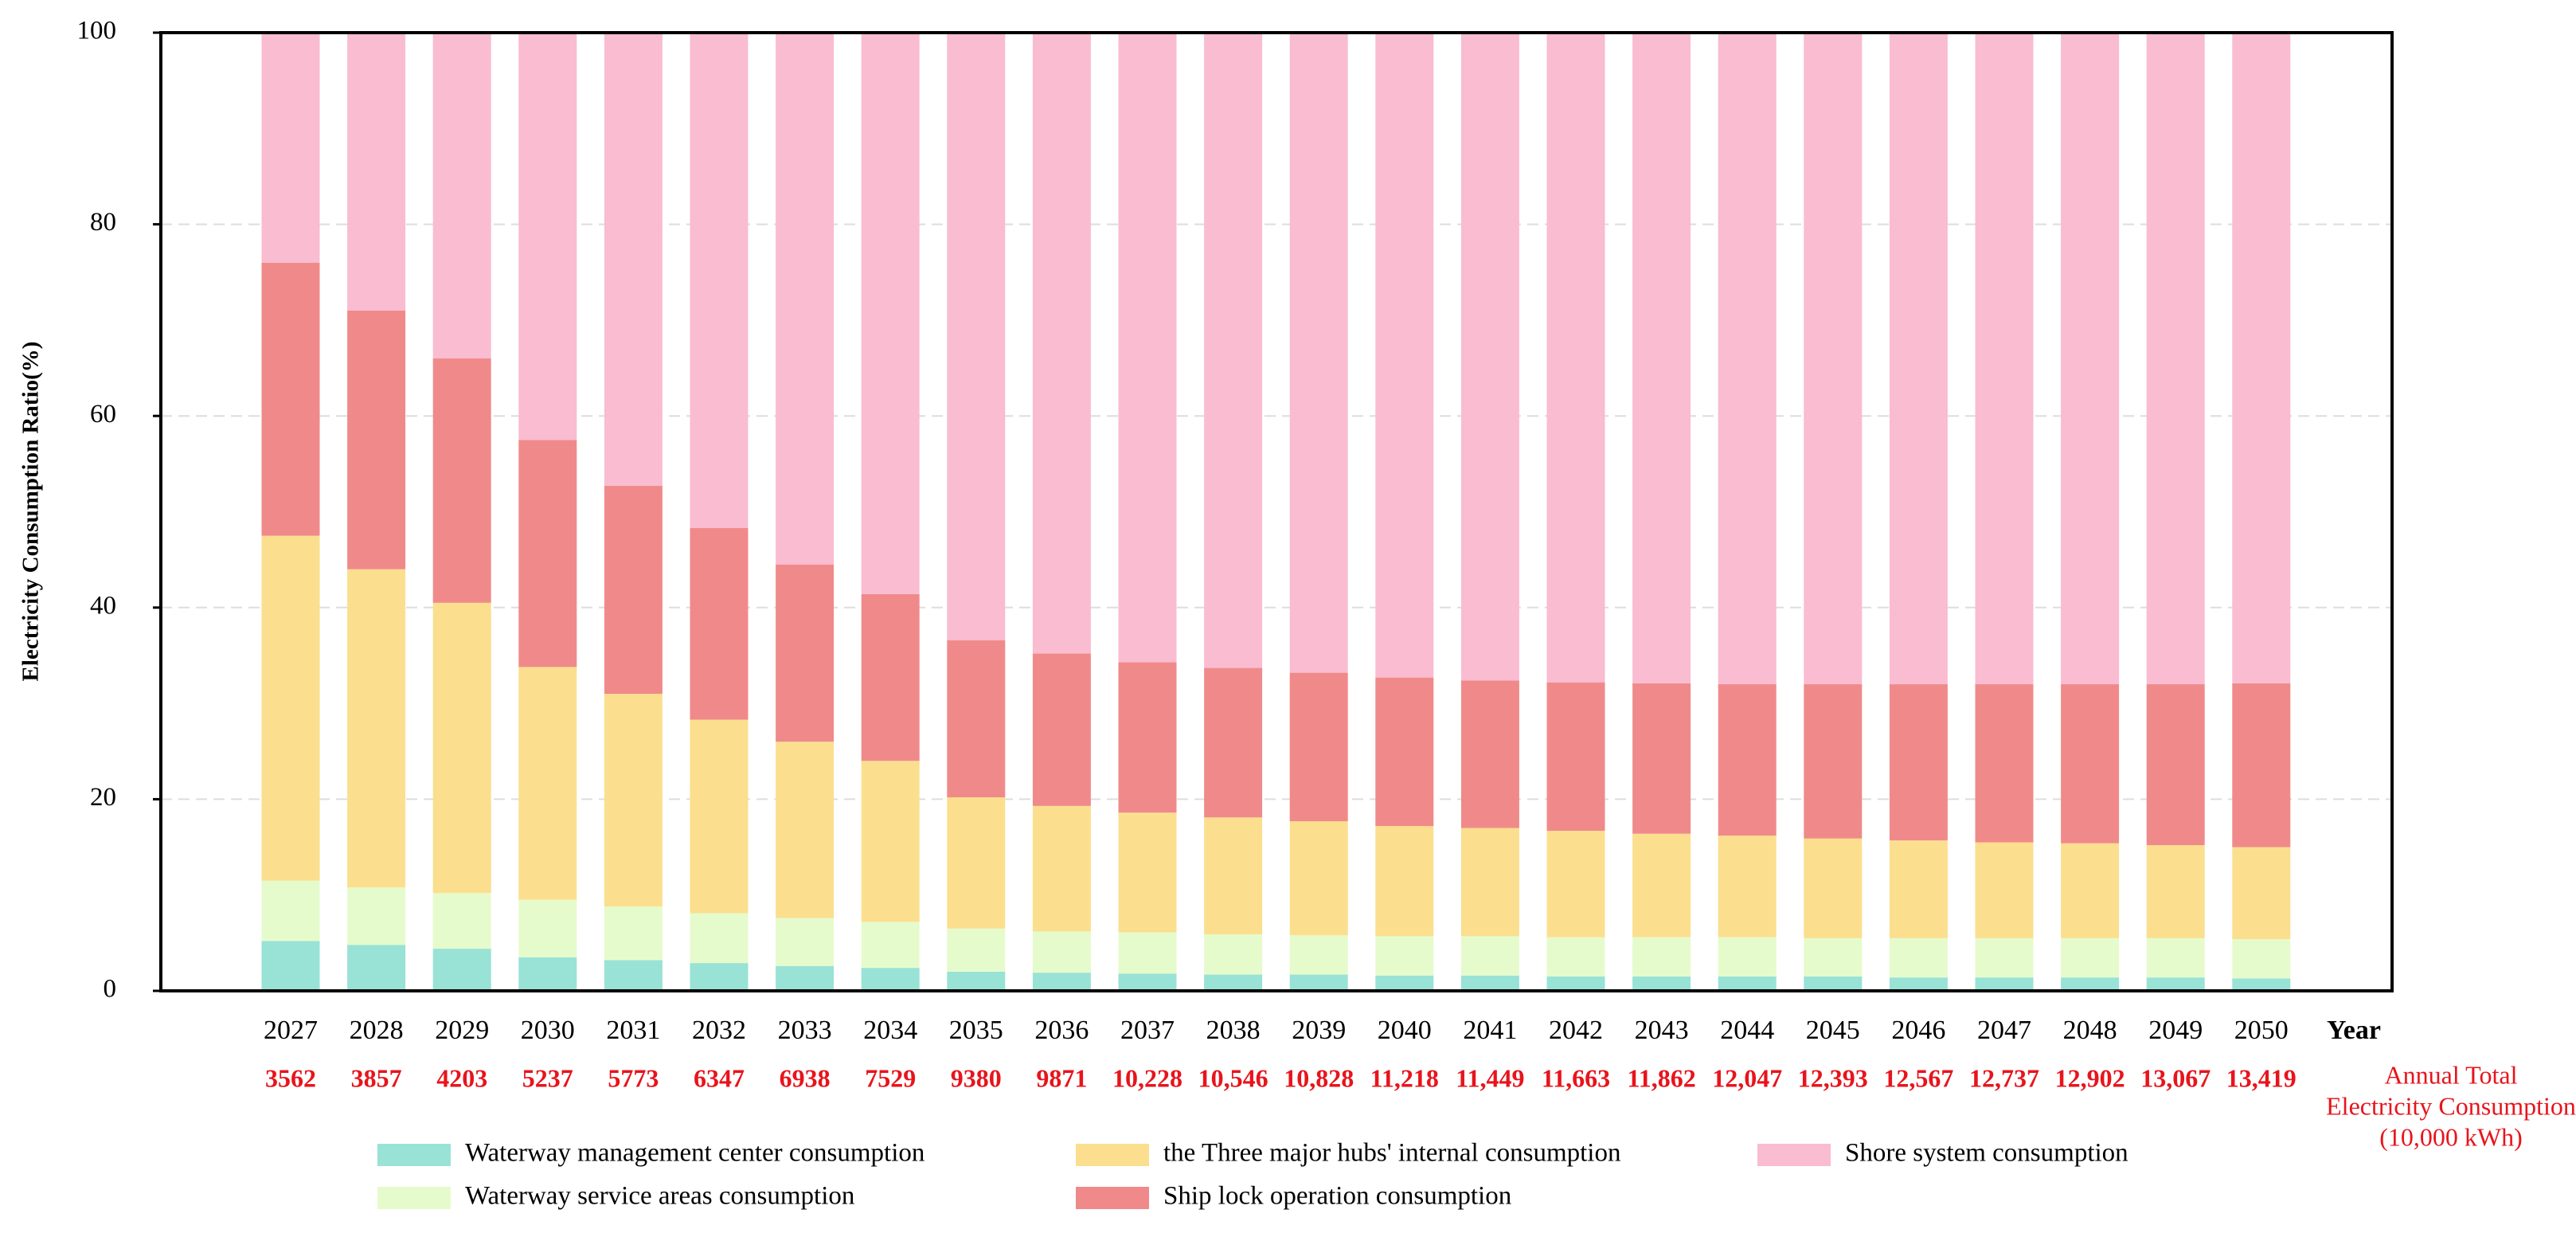 The image size is (2576, 1233). Describe the element at coordinates (103, 222) in the screenshot. I see `y-tick-label: 80` at that location.